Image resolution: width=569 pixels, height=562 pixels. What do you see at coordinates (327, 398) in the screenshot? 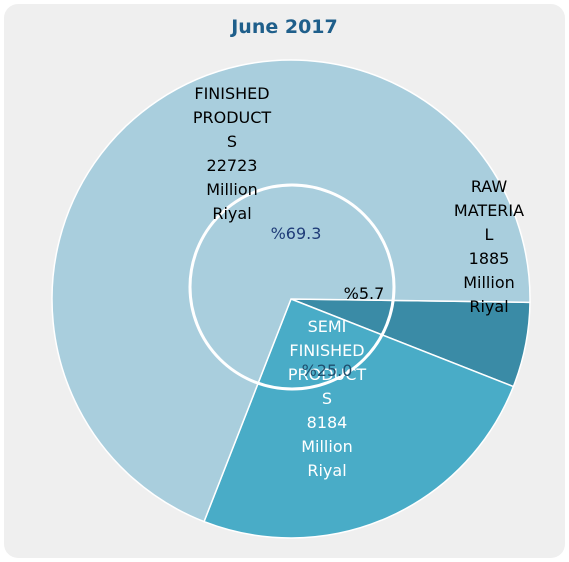
I see `data-label-semi: SEMI FINISHED PRODUCT S 8184 Million Riyal` at bounding box center [327, 398].